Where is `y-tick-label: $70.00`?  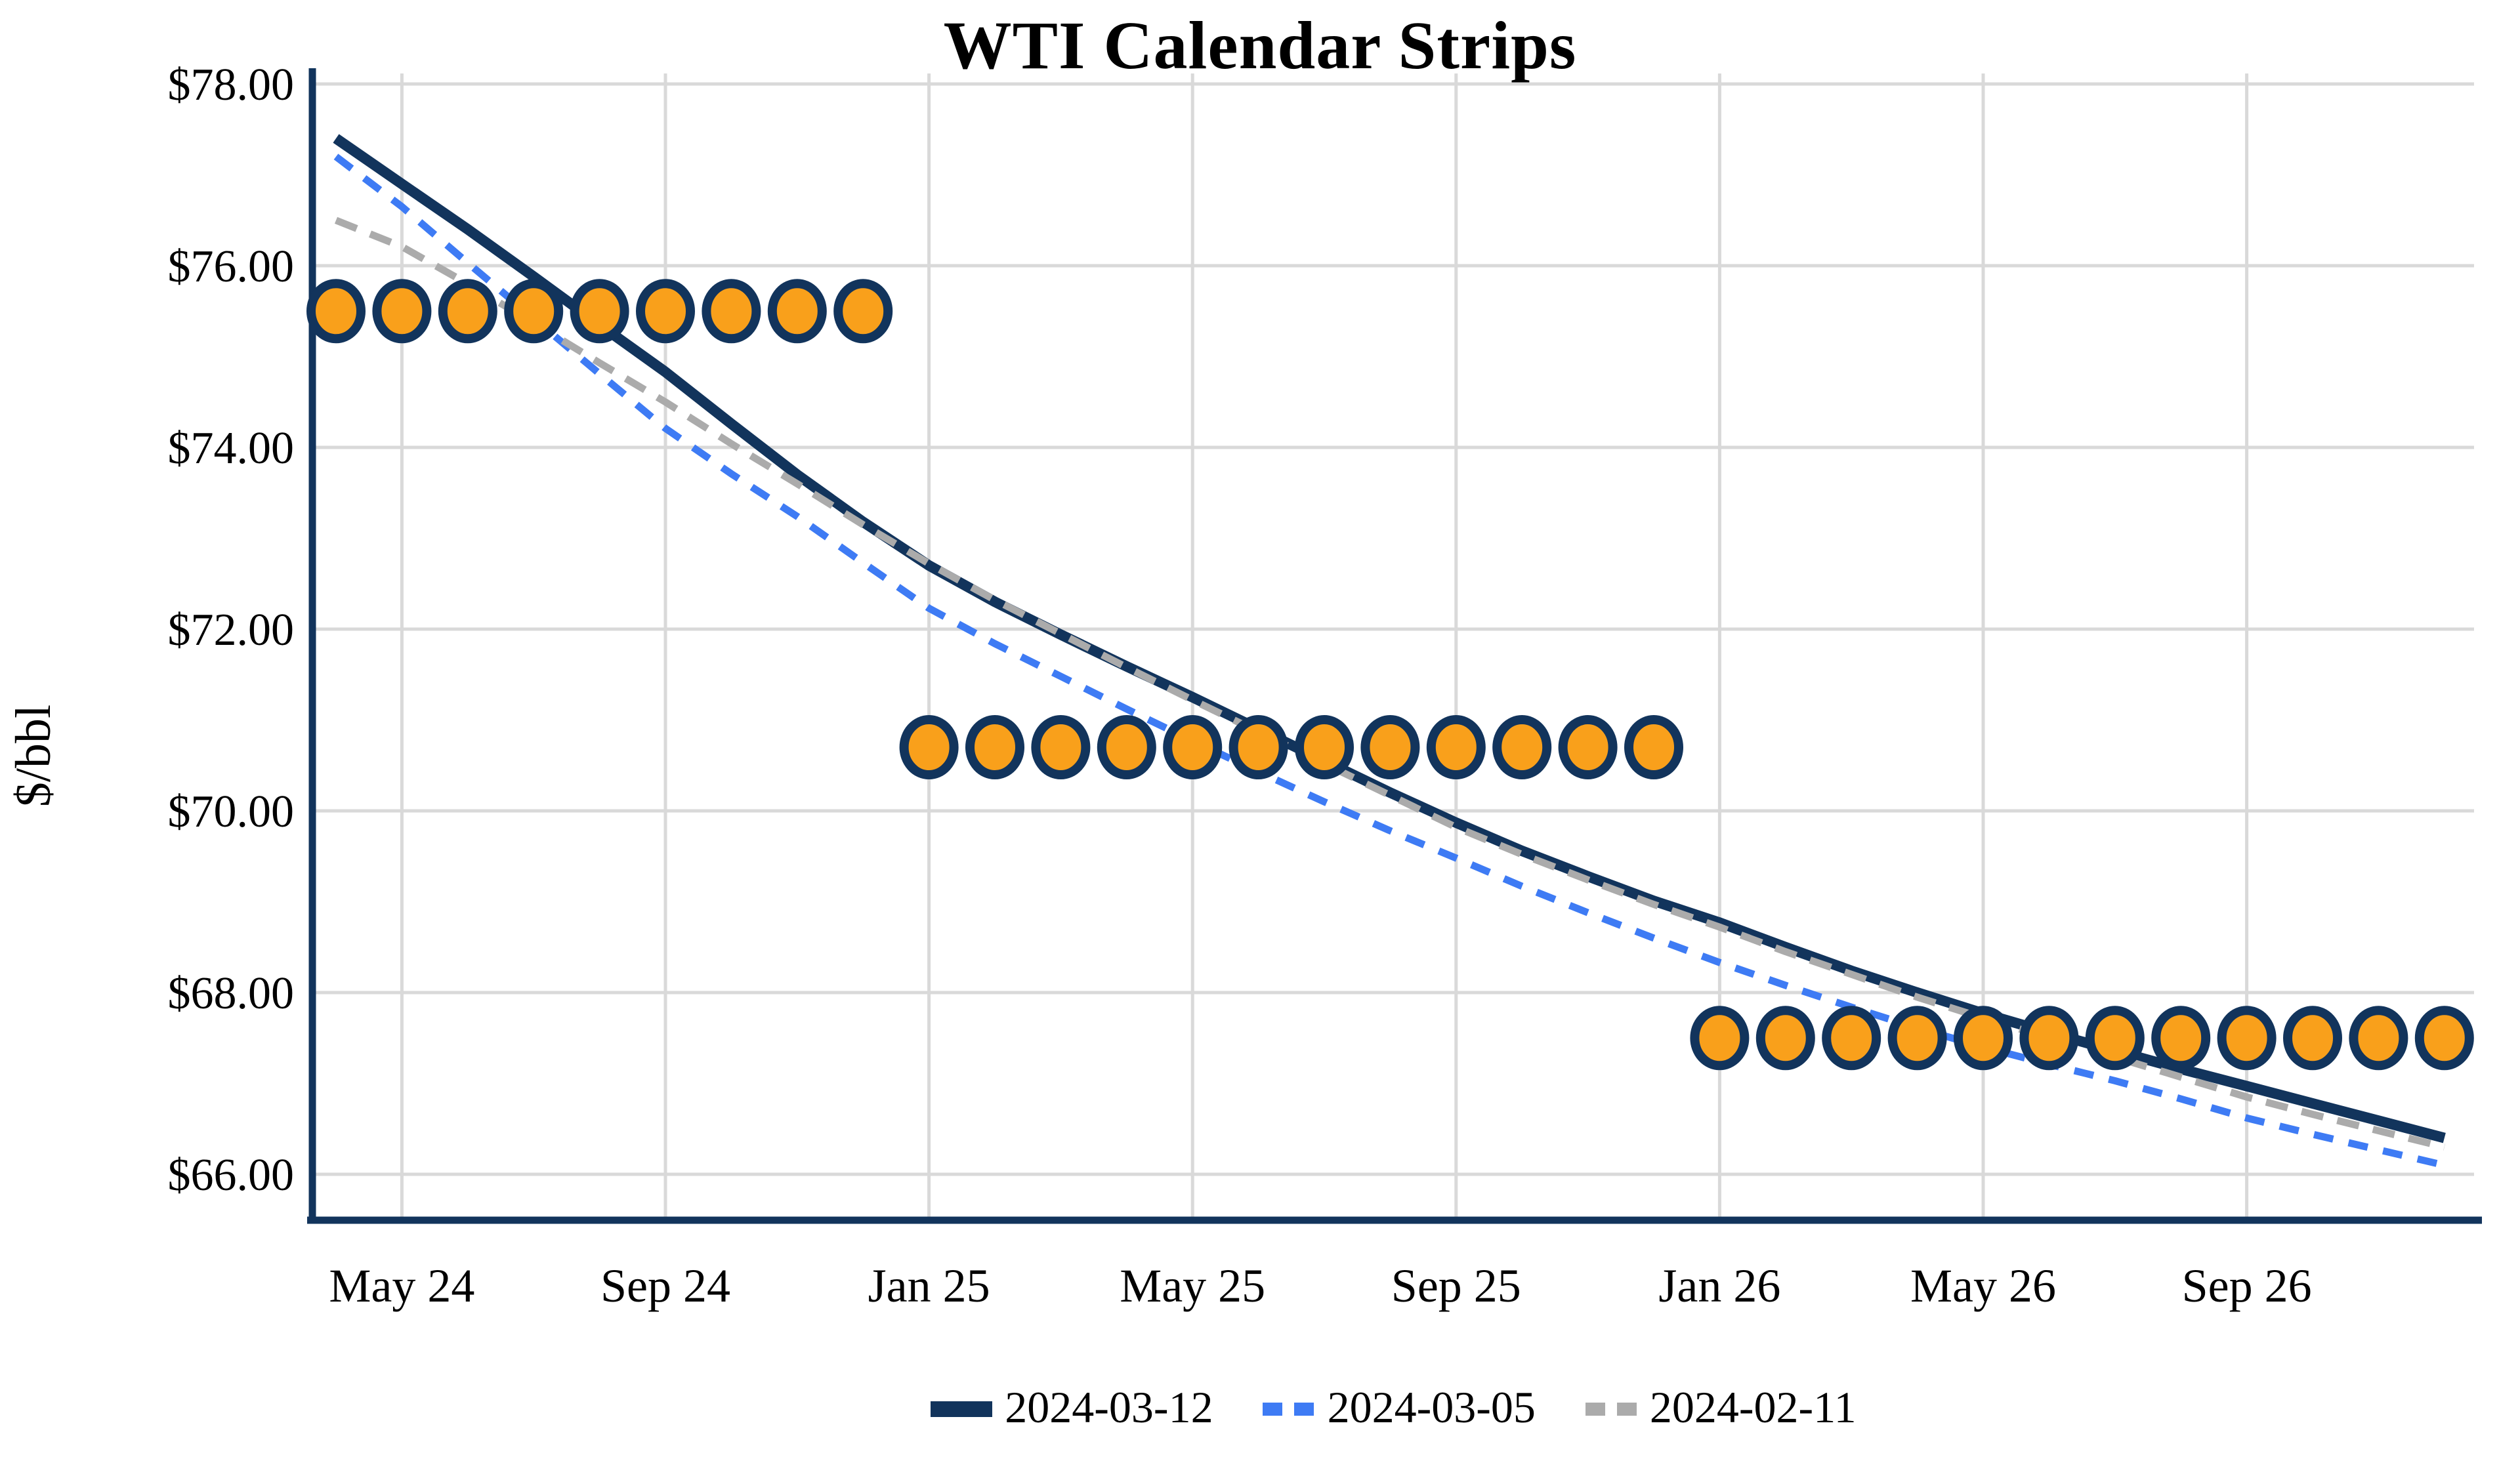
y-tick-label: $70.00 is located at coordinates (231, 812).